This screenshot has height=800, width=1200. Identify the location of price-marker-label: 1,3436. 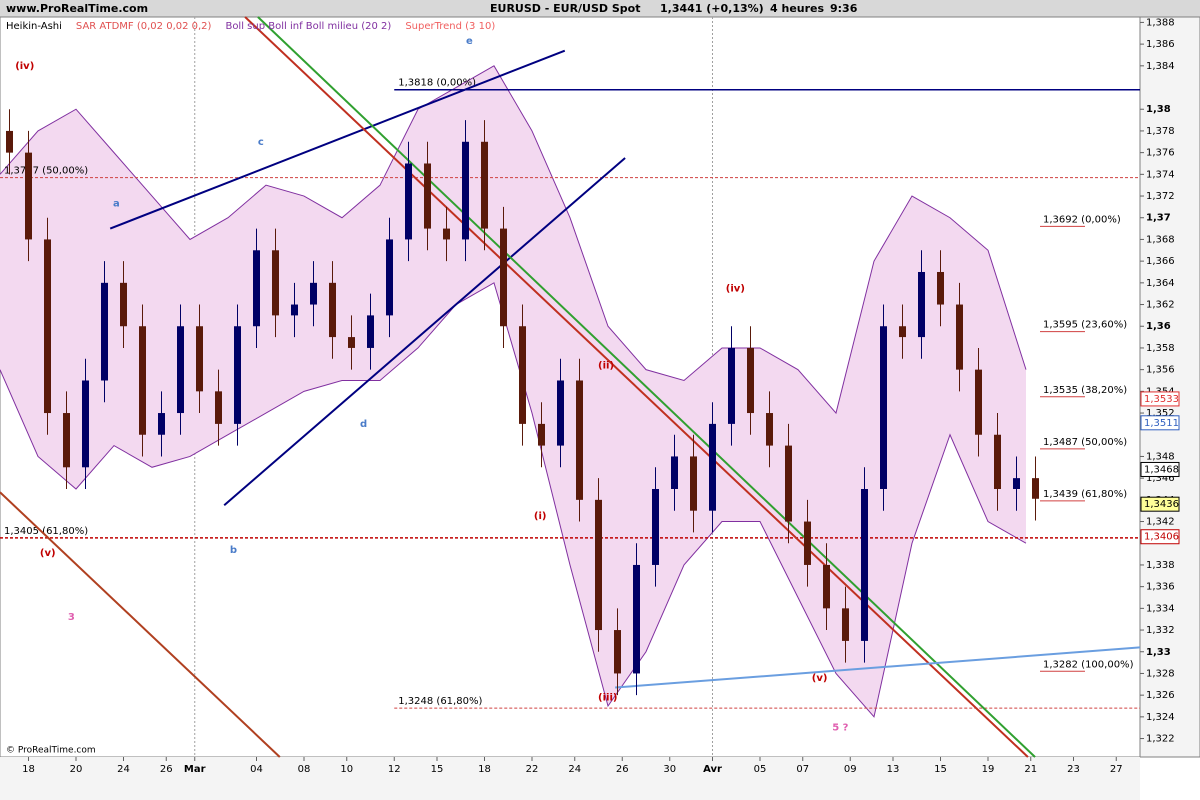
(1161, 504).